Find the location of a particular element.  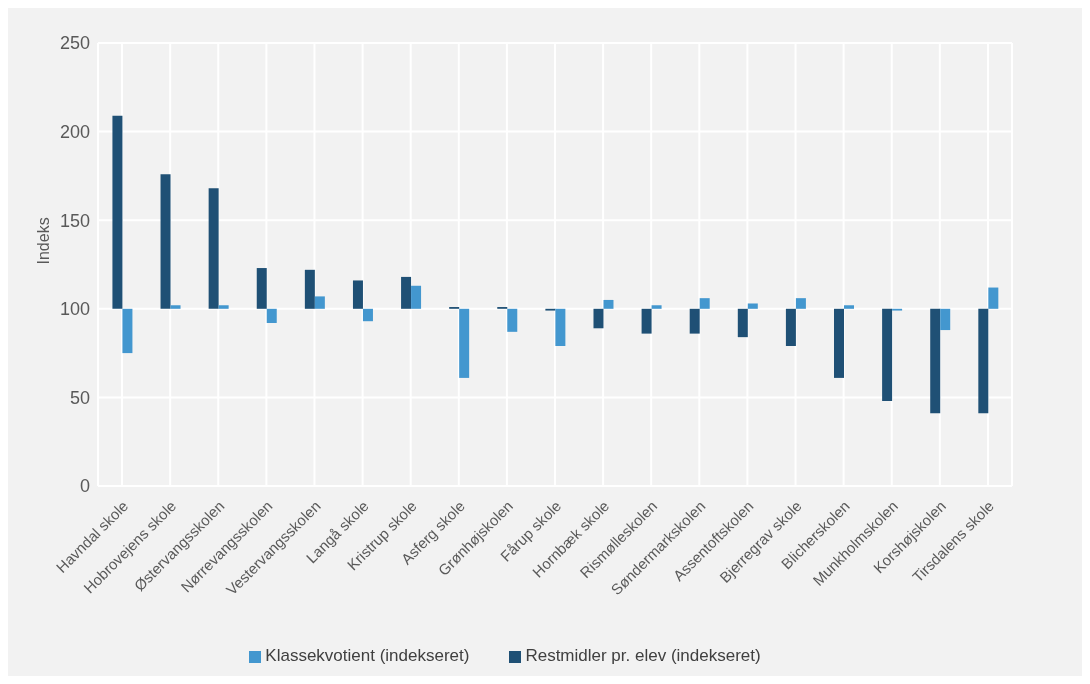

y-tick-label: 100 is located at coordinates (74, 309).